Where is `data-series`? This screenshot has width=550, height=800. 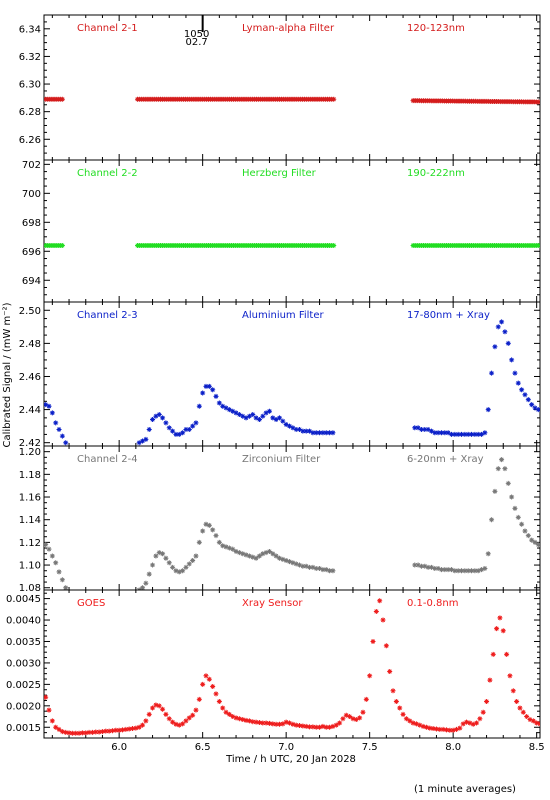 data-series is located at coordinates (292, 100).